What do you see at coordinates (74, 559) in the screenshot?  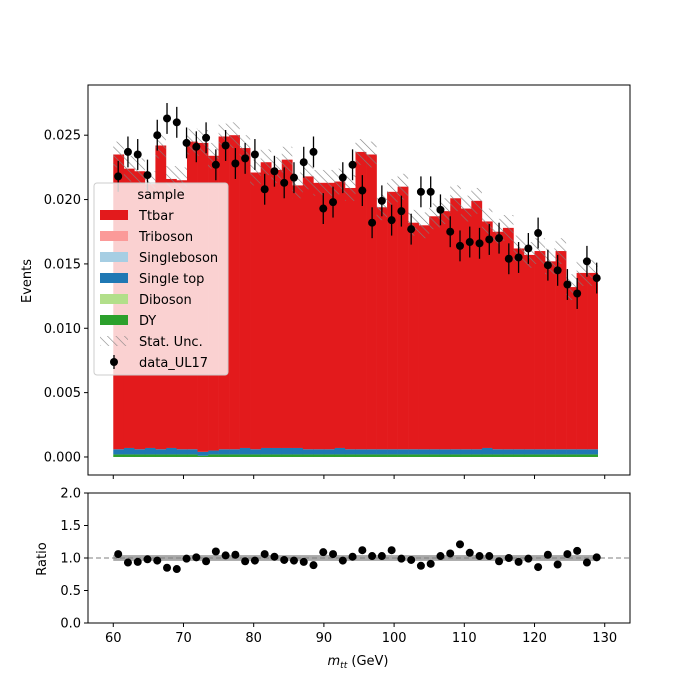 I see `ratio-y-ticks: 0.0 0.5 1.0 1.5 2.0` at bounding box center [74, 559].